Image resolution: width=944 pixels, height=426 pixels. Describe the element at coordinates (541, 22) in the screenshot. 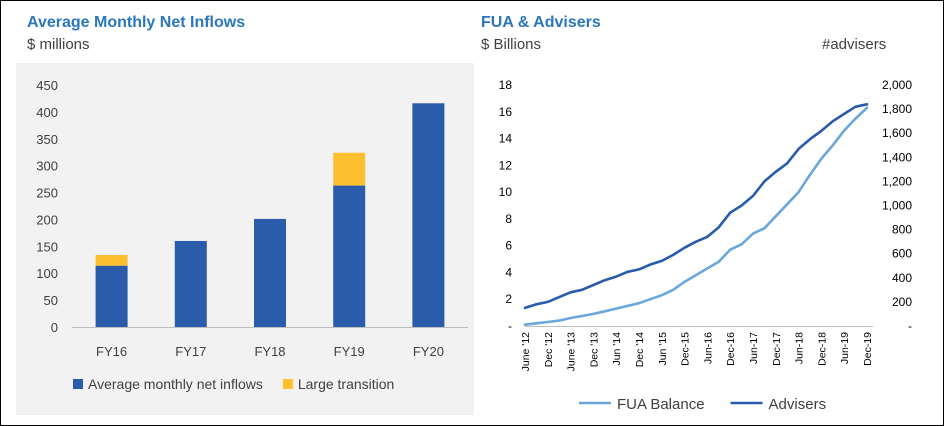

I see `right-chart-title: FUA & Advisers` at that location.